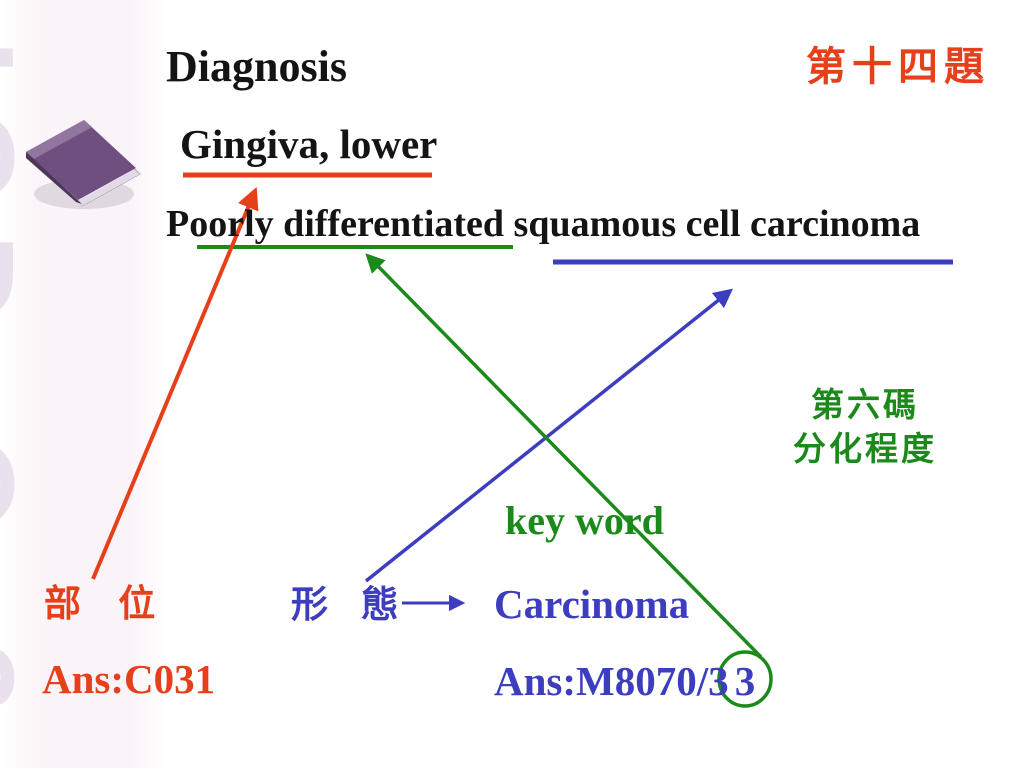 The image size is (1024, 768). I want to click on sixth-digit-line1: 第六碼, so click(865, 406).